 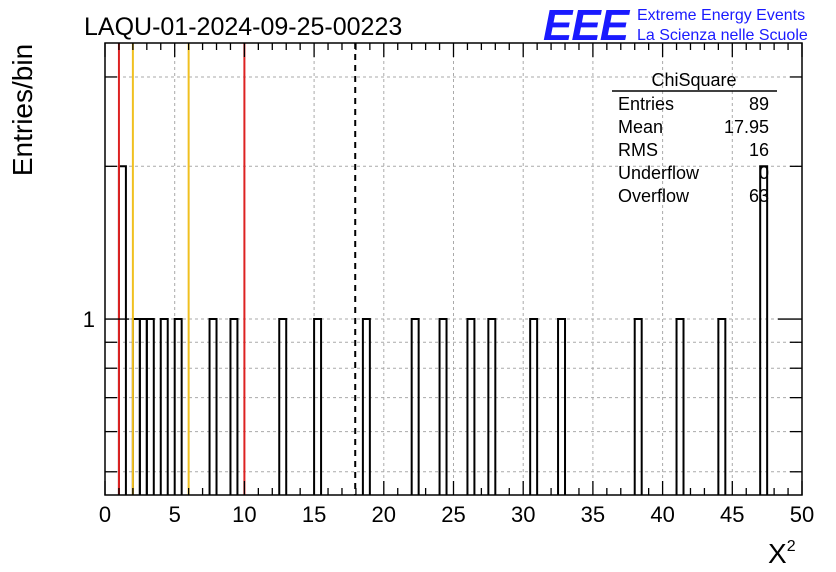 I want to click on stats-value: 16, so click(x=759, y=150).